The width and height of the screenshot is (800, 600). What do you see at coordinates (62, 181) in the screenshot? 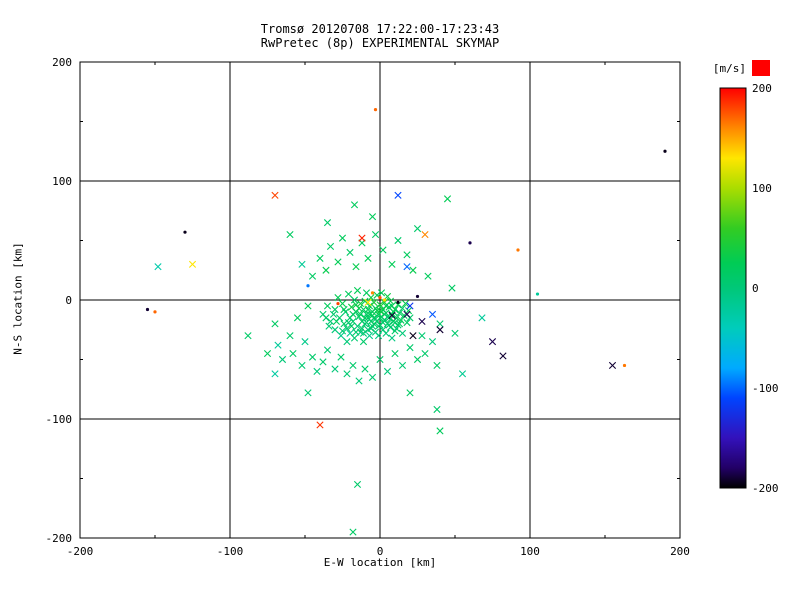
I see `y-axis-tick-label: 100` at bounding box center [62, 181].